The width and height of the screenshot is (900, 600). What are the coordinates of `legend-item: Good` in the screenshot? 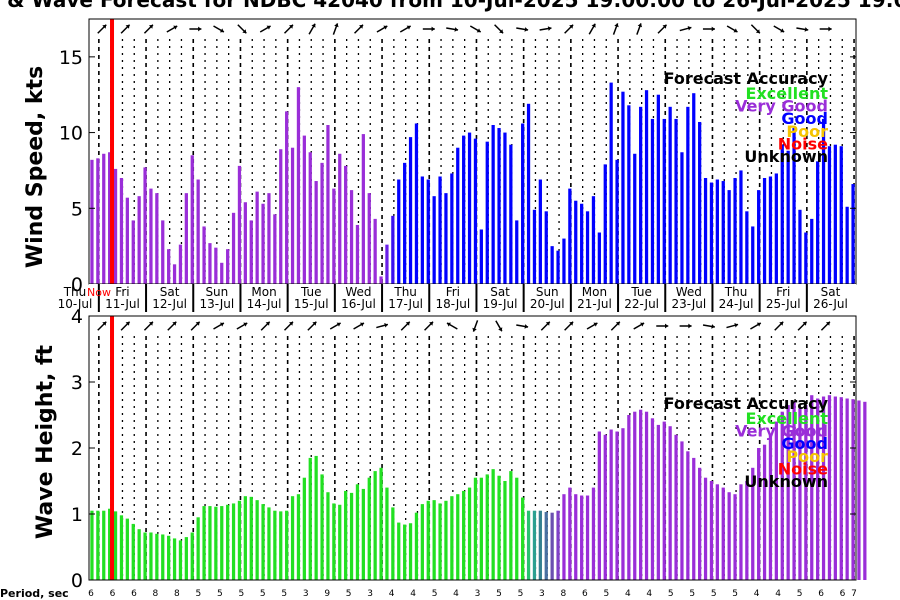 It's located at (804, 118).